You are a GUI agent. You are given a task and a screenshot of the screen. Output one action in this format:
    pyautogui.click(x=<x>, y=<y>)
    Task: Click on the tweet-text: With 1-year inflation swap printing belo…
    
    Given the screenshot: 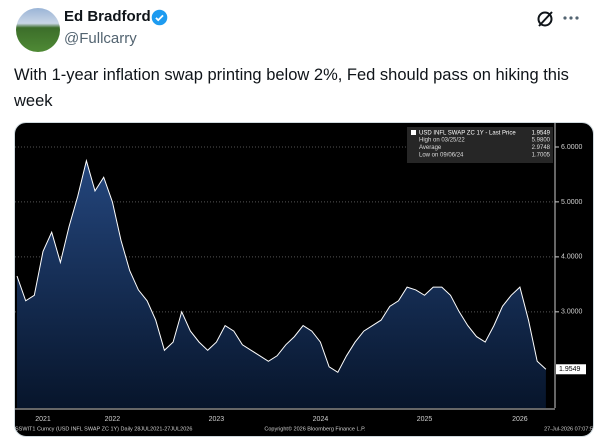 What is the action you would take?
    pyautogui.click(x=291, y=88)
    